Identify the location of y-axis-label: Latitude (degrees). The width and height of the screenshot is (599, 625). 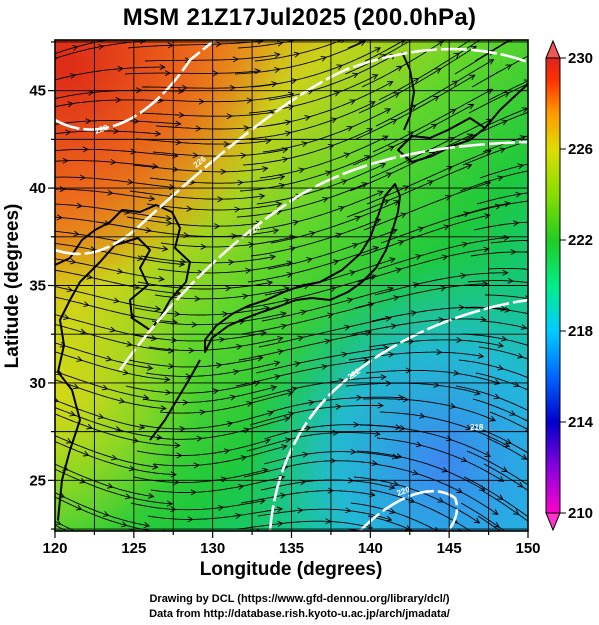
(12, 286).